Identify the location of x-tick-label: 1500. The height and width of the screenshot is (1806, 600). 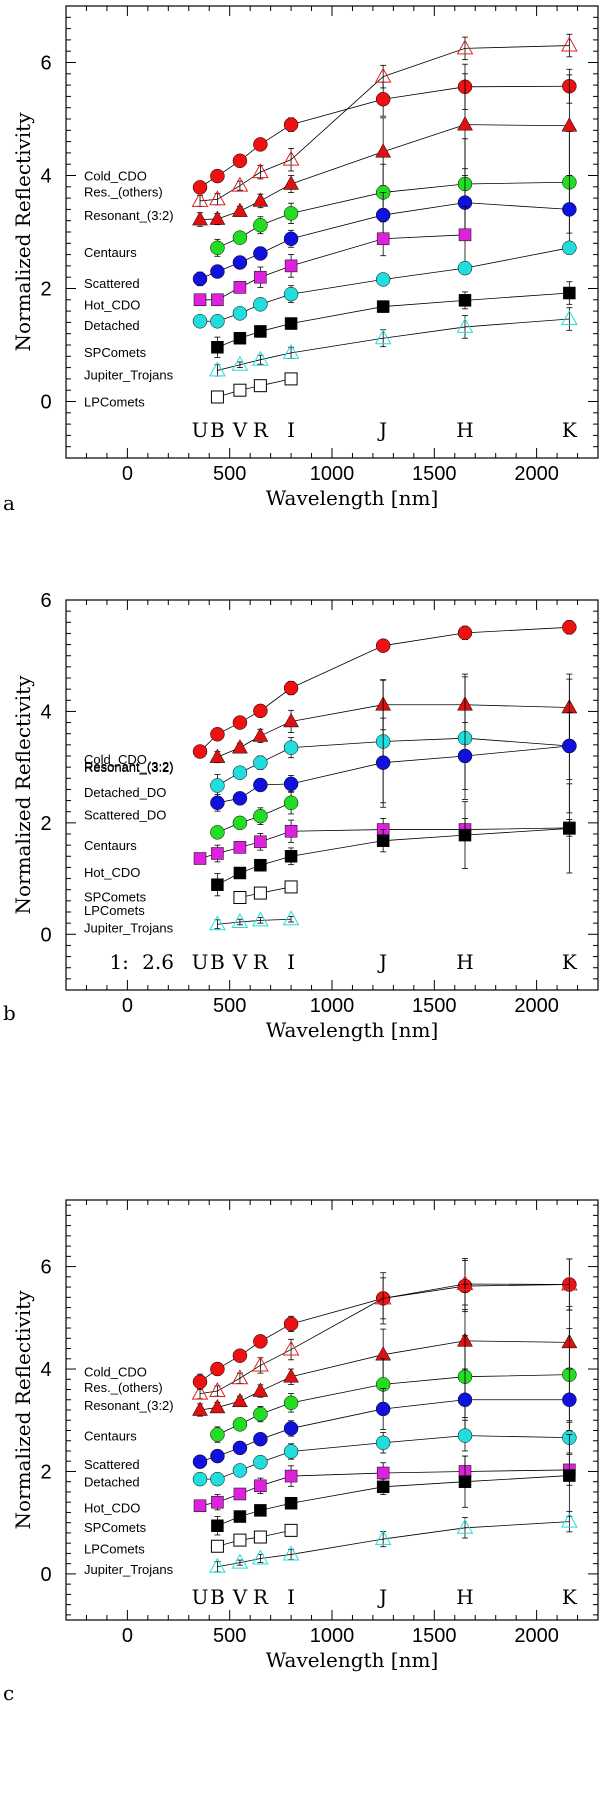
(434, 474).